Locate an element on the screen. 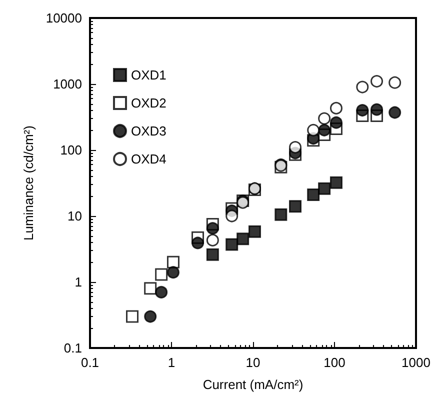 This screenshot has width=442, height=416. y-tick-label: 10000 is located at coordinates (64, 18).